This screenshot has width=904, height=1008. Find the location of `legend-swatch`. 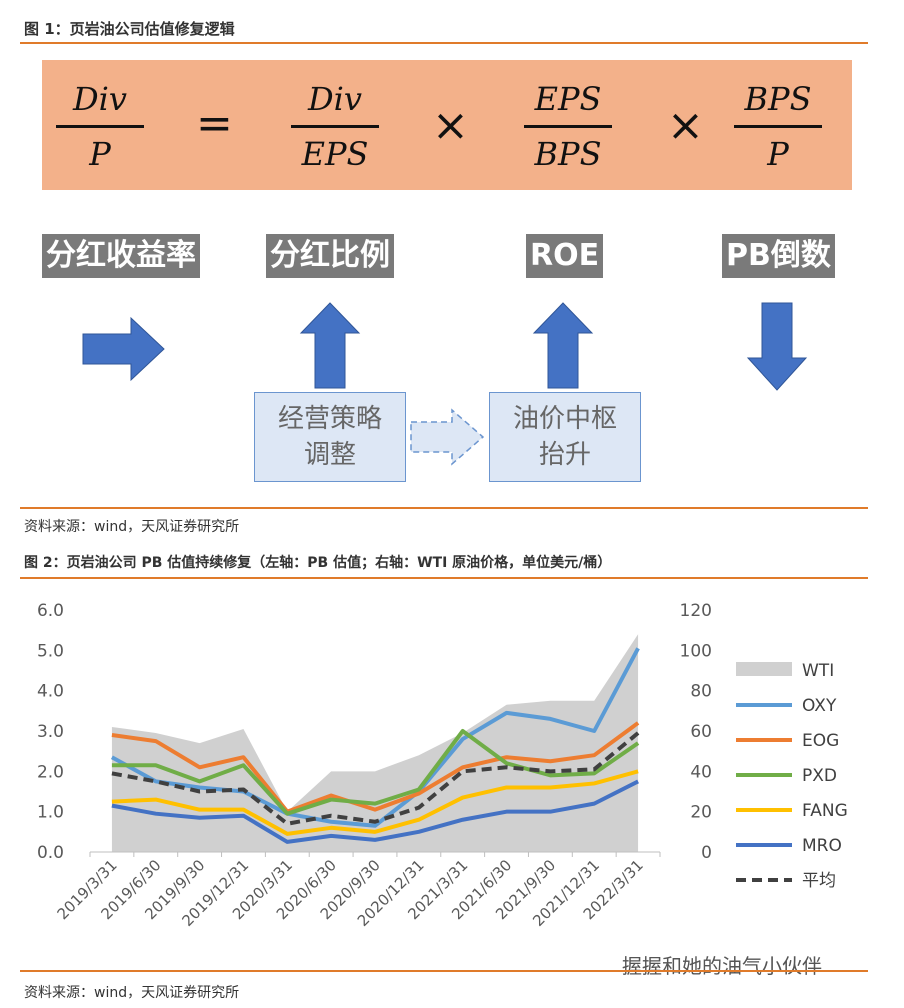

legend-swatch is located at coordinates (764, 669).